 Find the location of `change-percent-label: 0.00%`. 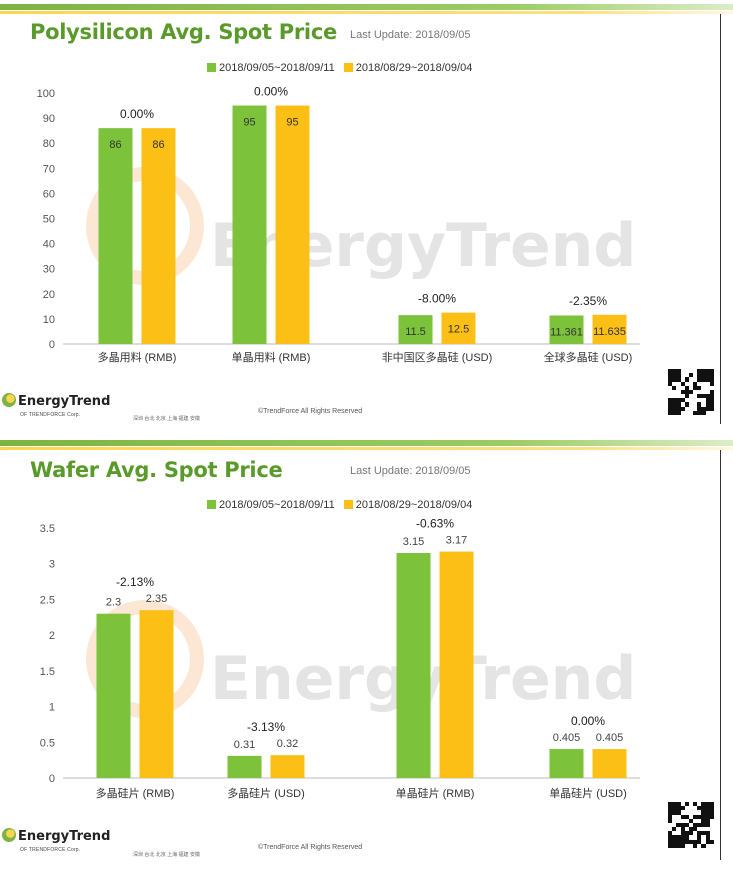

change-percent-label: 0.00% is located at coordinates (588, 721).